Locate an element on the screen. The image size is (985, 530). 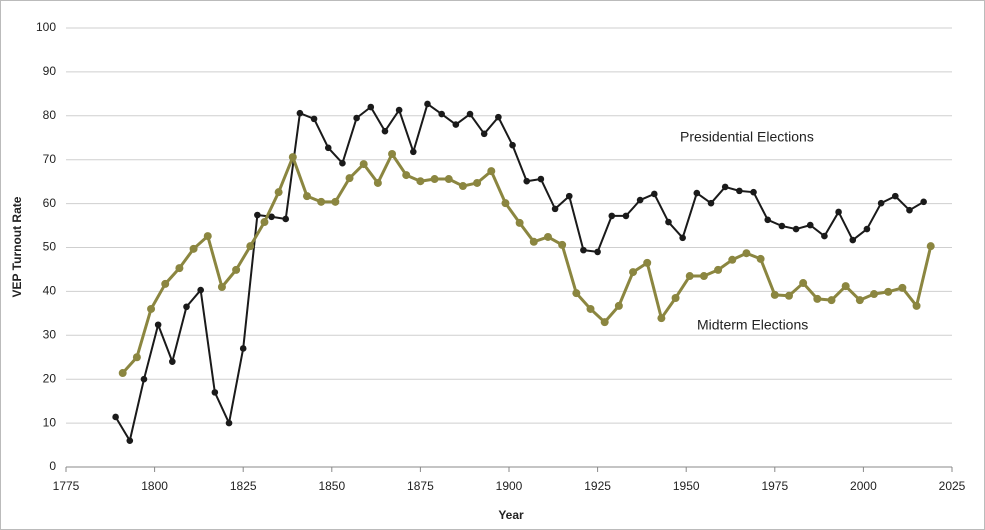
x-tick-label: 1800 is located at coordinates (154, 486).